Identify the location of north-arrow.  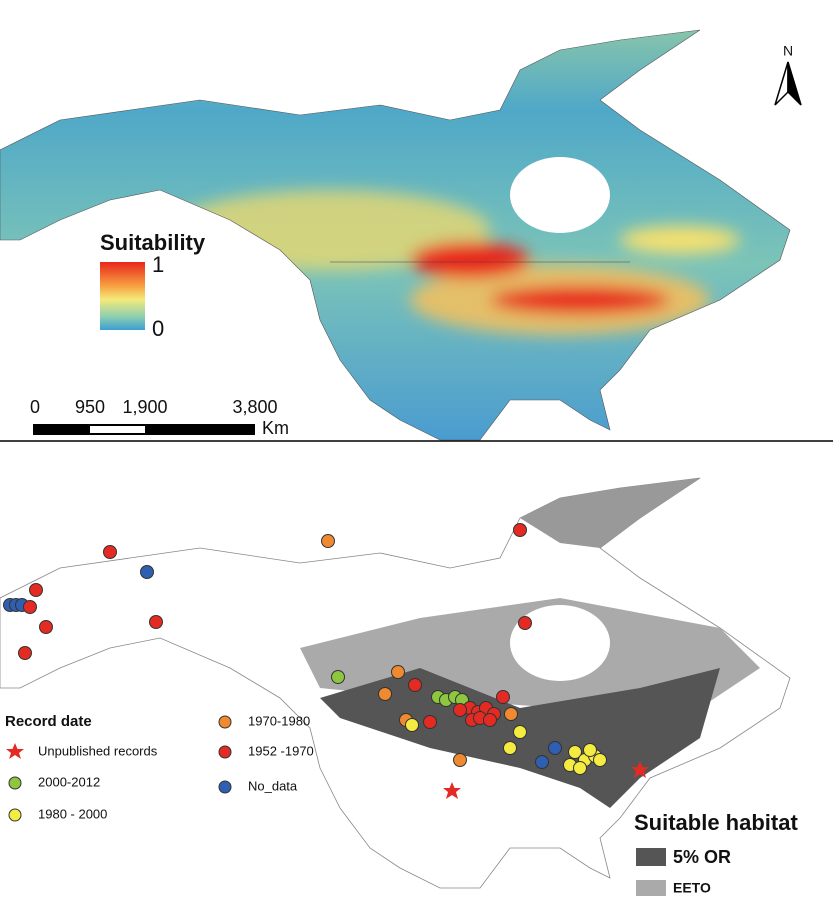
(794, 83).